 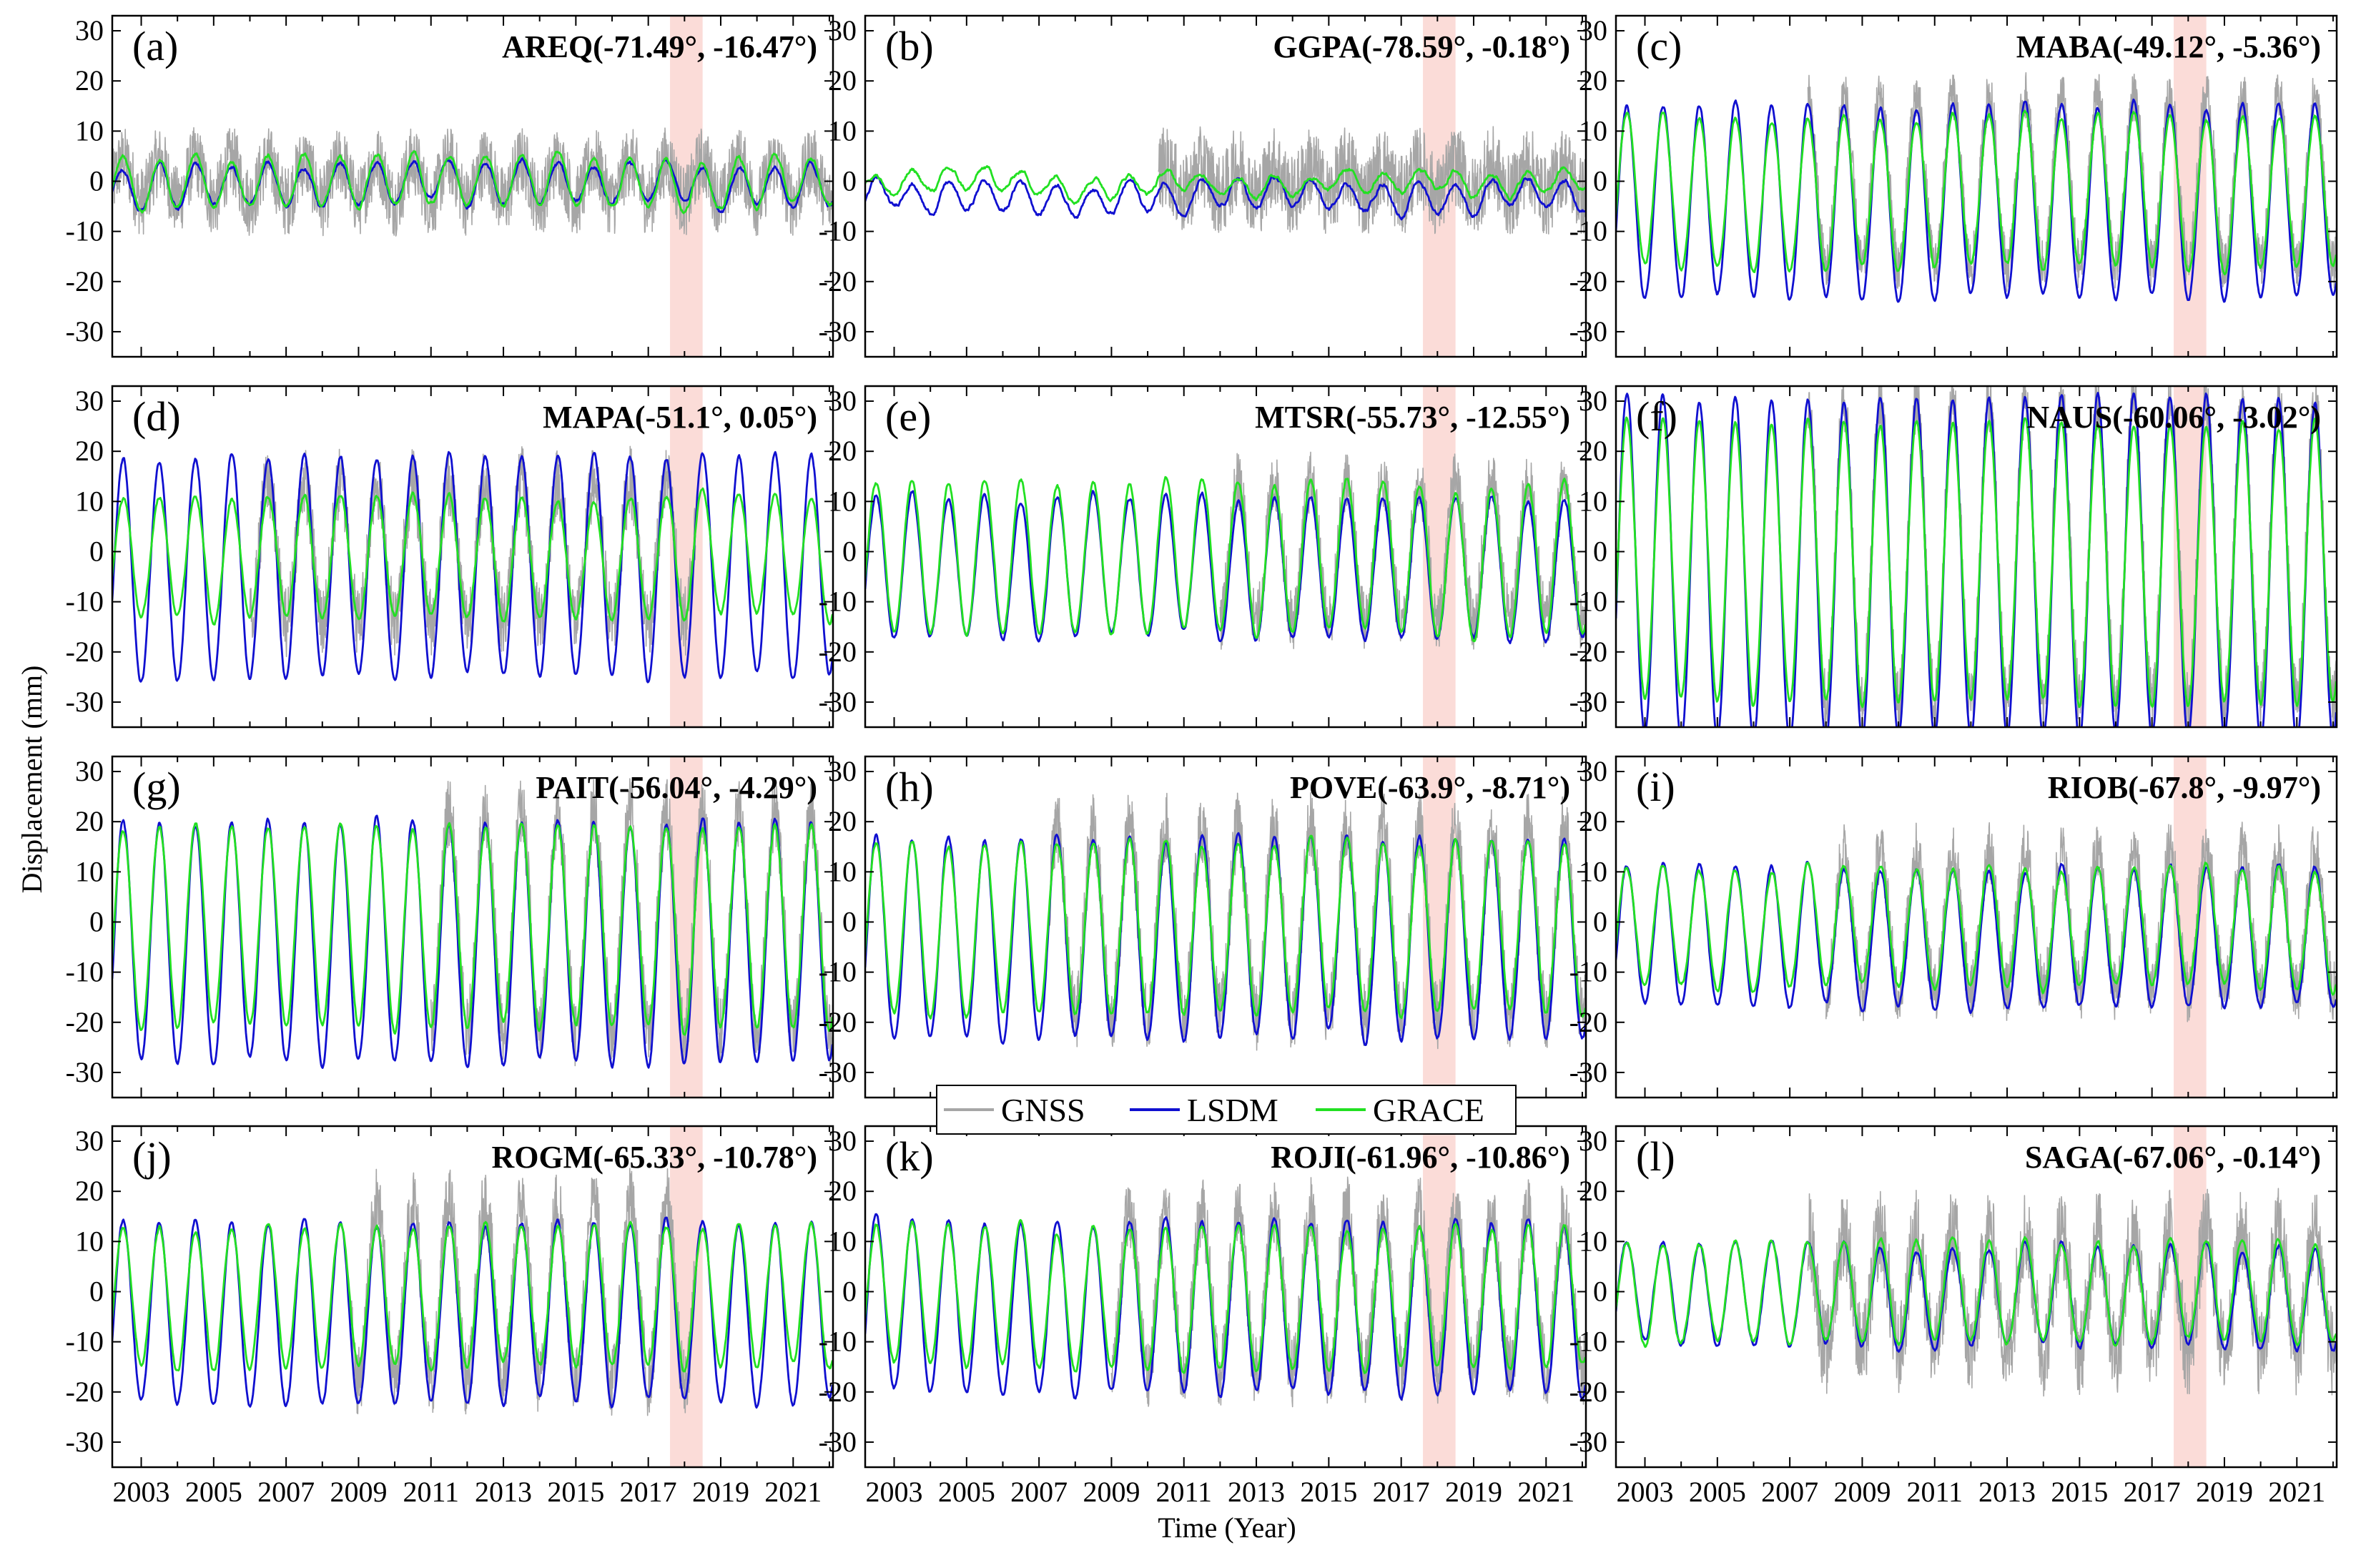 I want to click on x-tick-label: 2003, so click(x=1645, y=1492).